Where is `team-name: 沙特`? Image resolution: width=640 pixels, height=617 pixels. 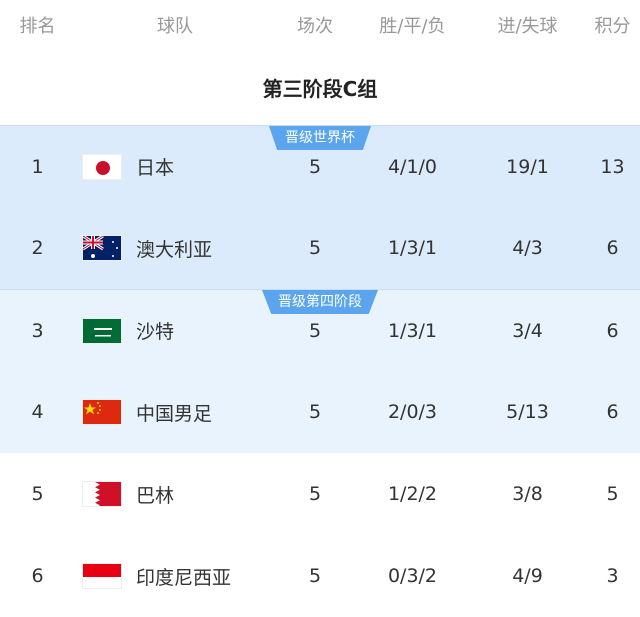
team-name: 沙特 is located at coordinates (155, 332).